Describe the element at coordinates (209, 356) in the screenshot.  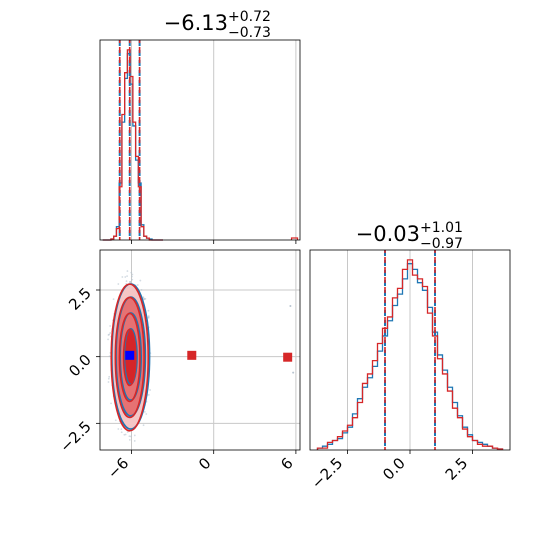
I see `contour-markers` at that location.